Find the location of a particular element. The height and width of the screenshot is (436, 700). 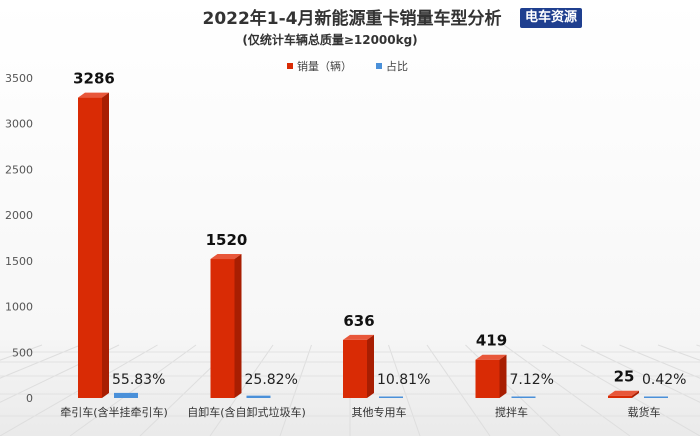

chart-legend: 销量（辆） 占比 is located at coordinates (347, 66).